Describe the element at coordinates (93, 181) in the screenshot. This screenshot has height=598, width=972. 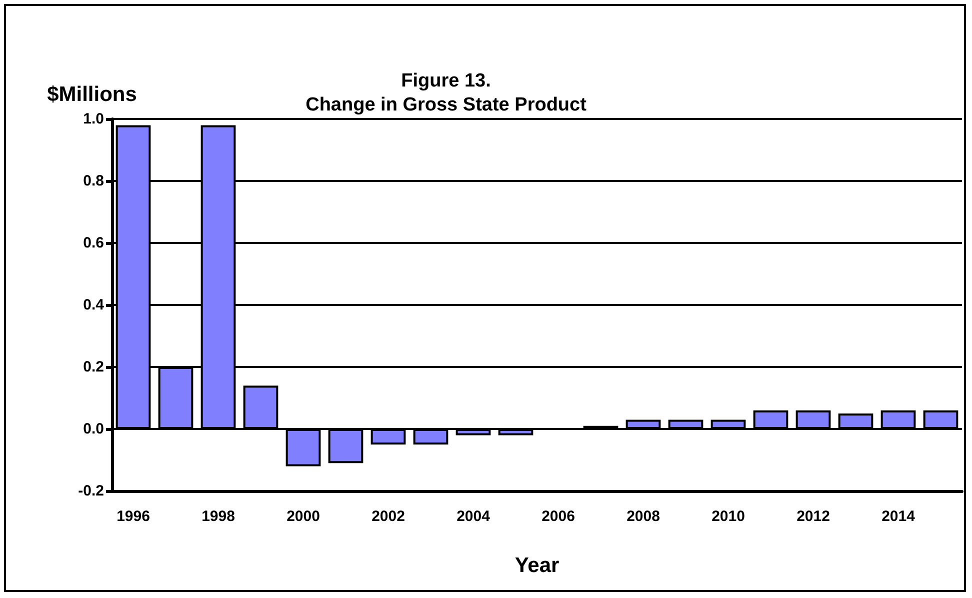
I see `y-tick-label: 0.8` at that location.